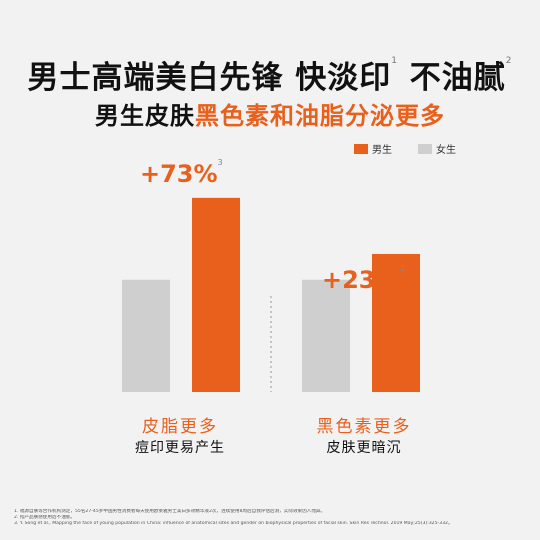  Describe the element at coordinates (382, 150) in the screenshot. I see `legend-label-male: 男生` at that location.